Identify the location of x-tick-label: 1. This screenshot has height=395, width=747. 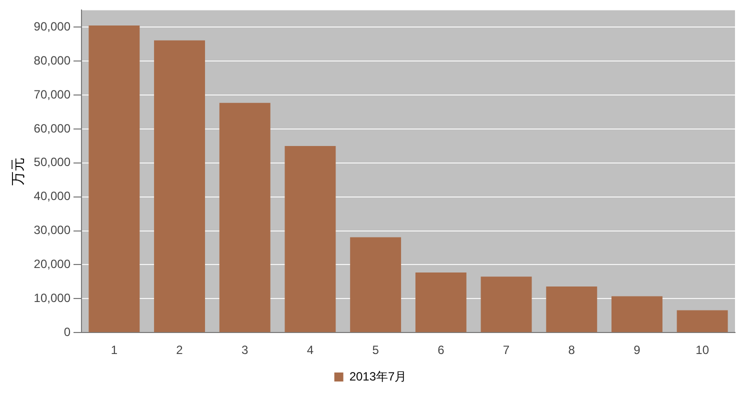
(114, 350).